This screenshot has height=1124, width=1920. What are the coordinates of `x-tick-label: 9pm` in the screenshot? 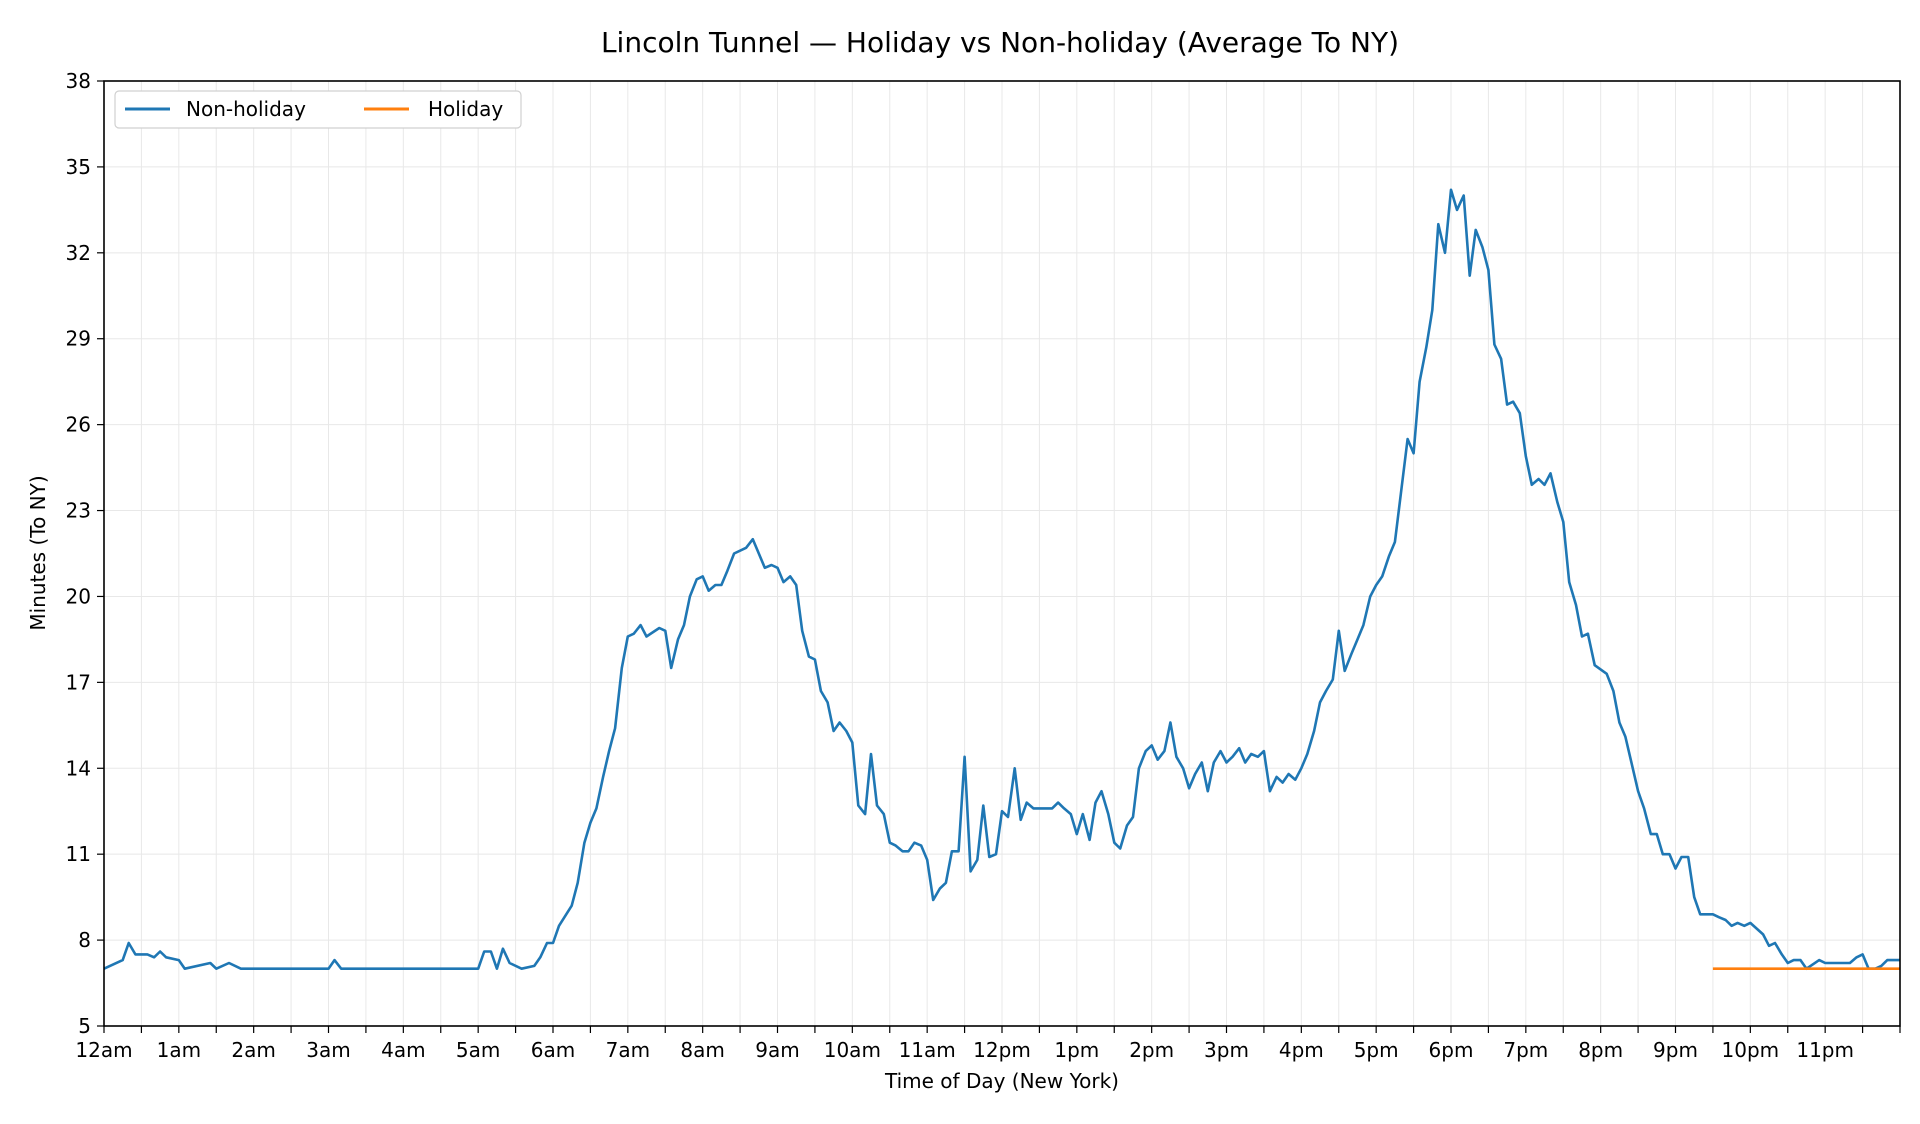 It's located at (1675, 1050).